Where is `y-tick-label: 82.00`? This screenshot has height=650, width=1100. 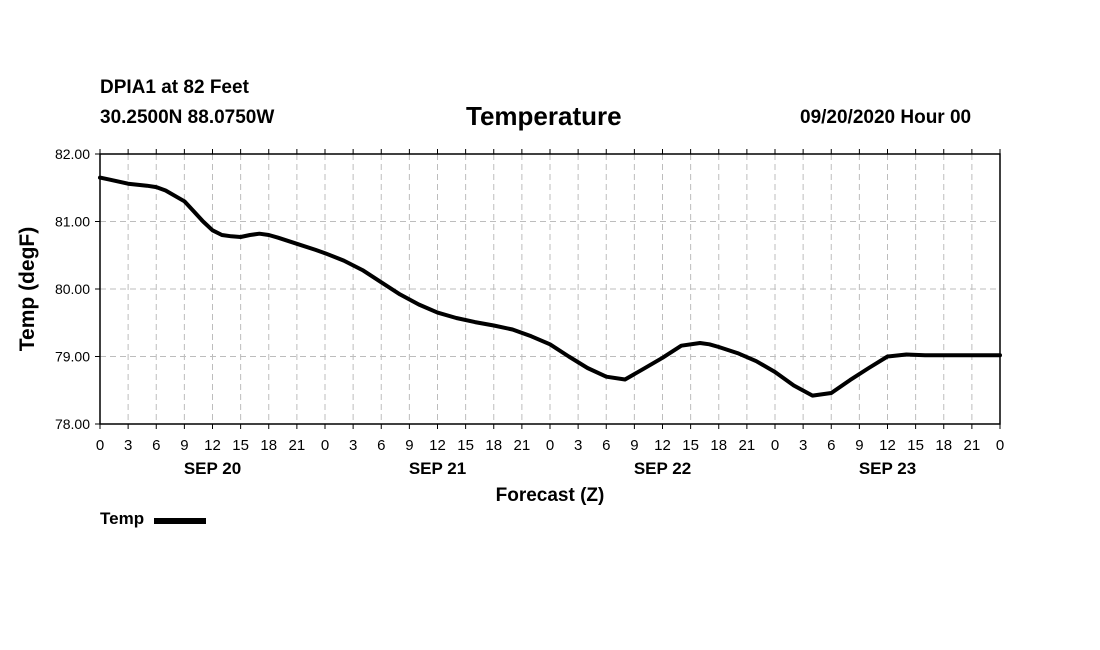
y-tick-label: 82.00 is located at coordinates (72, 154).